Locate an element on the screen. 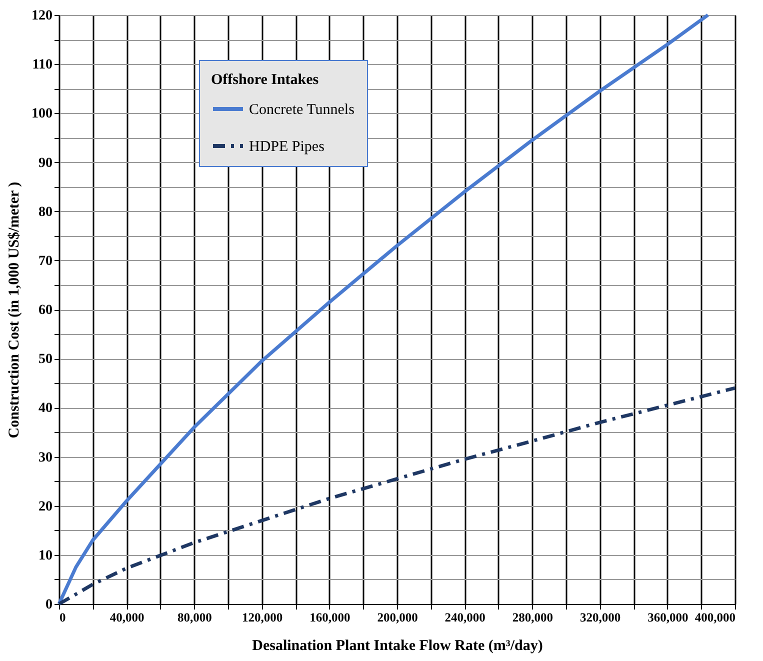 This screenshot has height=661, width=763. x-tick-label: 360,000 is located at coordinates (668, 617).